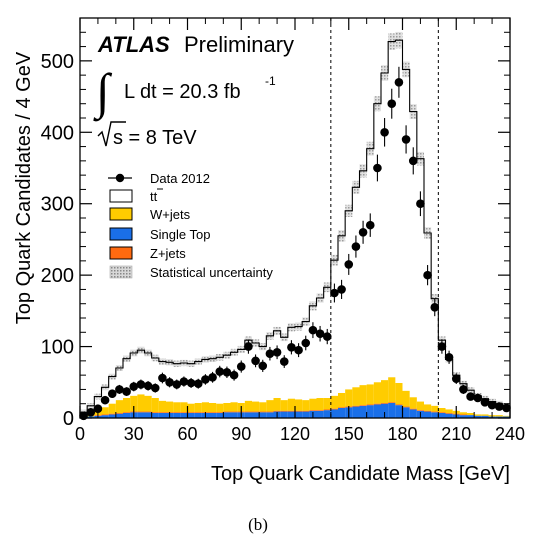 Image resolution: width=546 pixels, height=552 pixels. I want to click on experiment-tag: Preliminary, so click(239, 44).